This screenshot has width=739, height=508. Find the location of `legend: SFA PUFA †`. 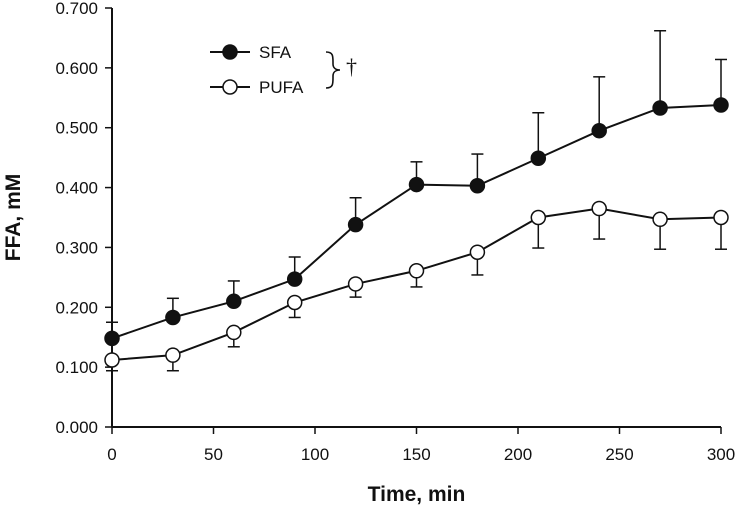

legend: SFA PUFA † is located at coordinates (283, 70).